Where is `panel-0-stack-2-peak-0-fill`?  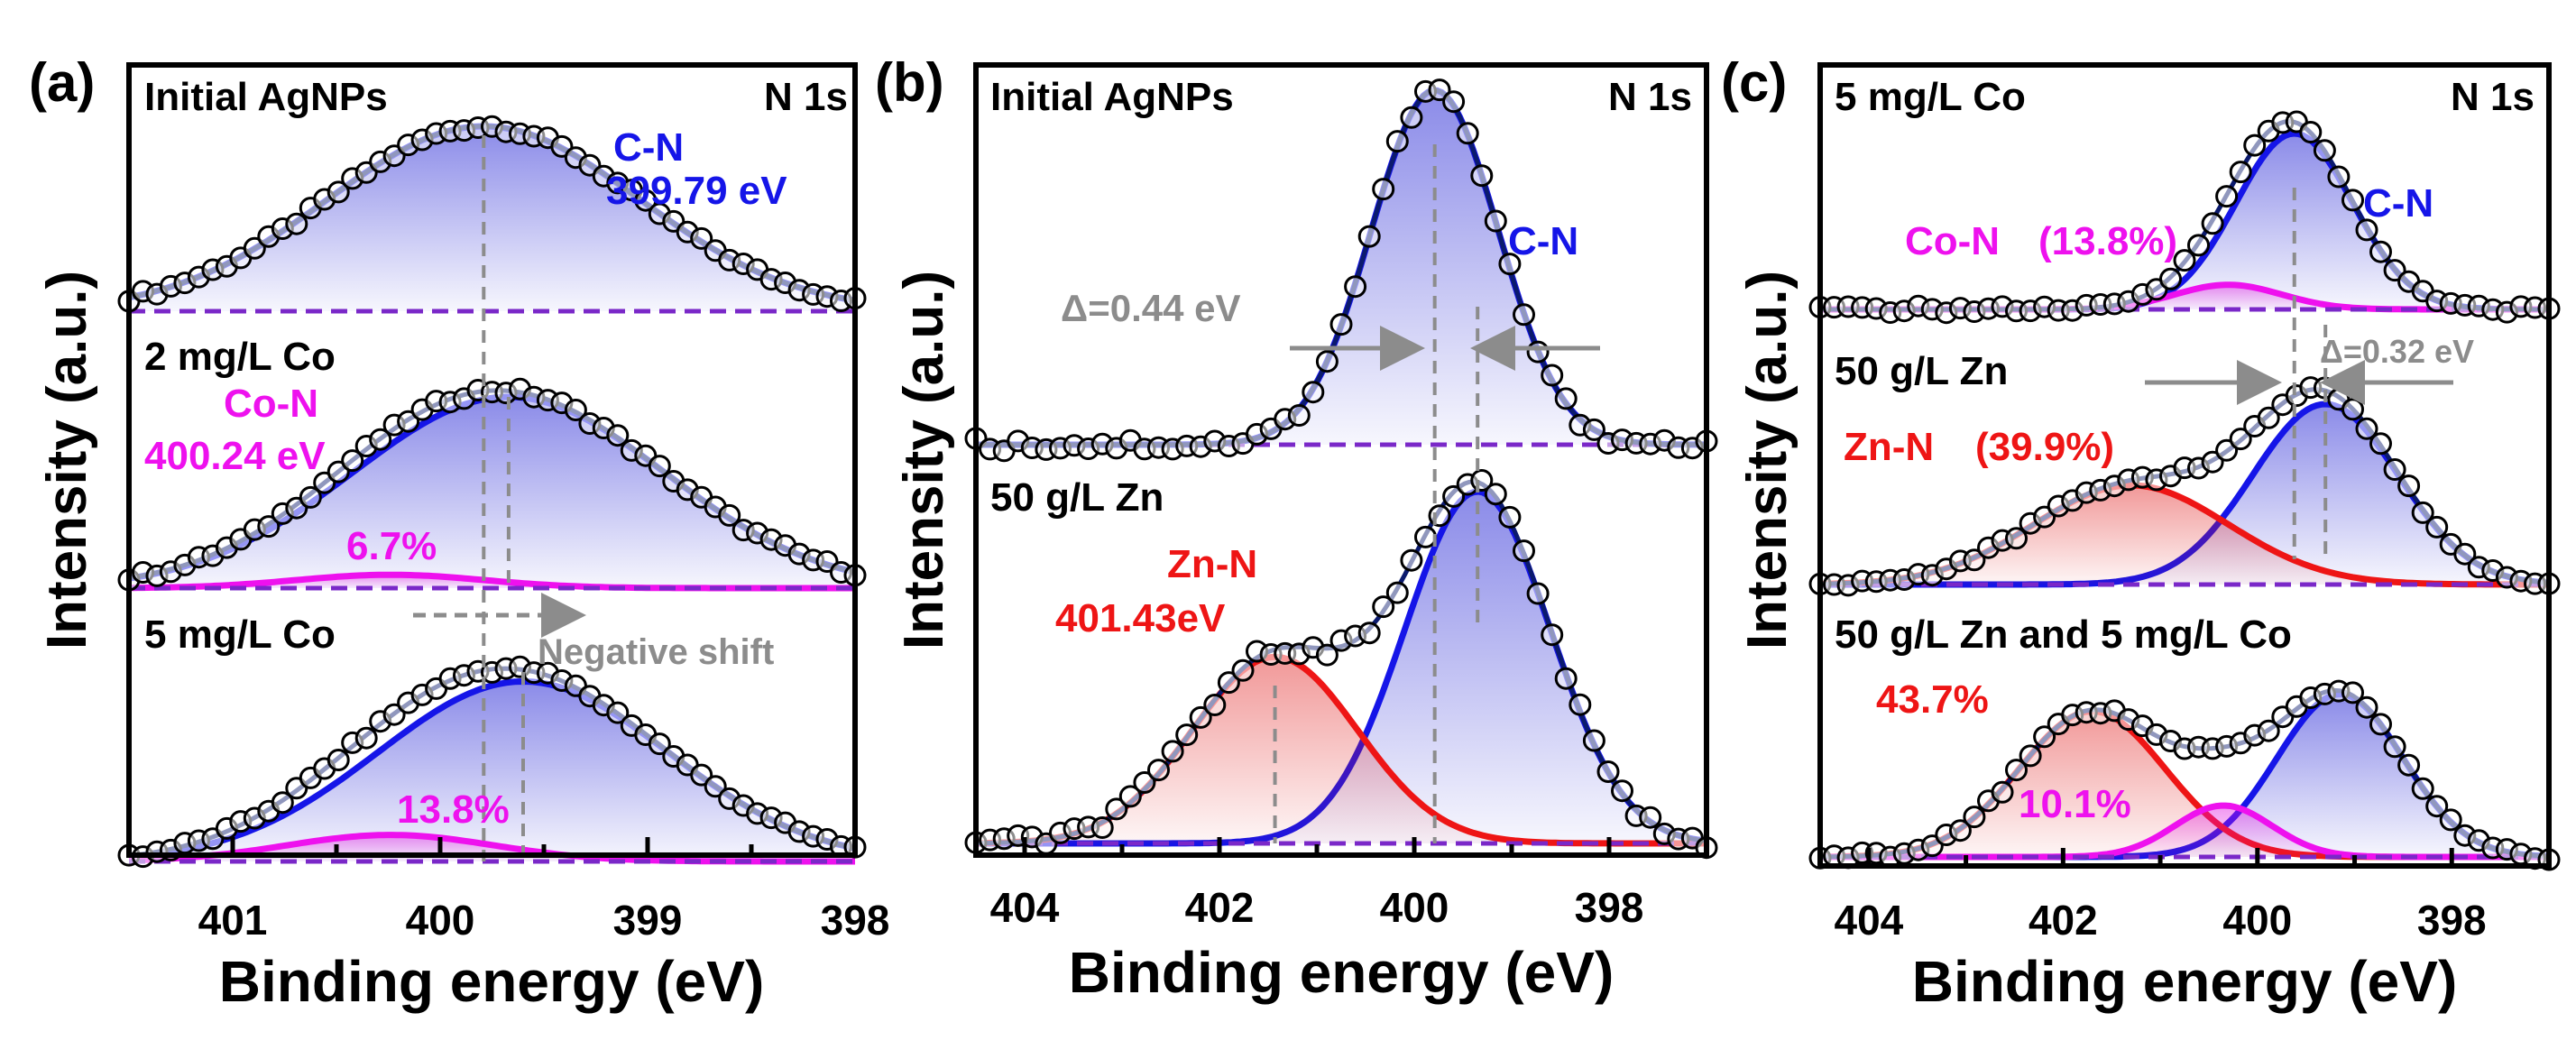 panel-0-stack-2-peak-0-fill is located at coordinates (492, 771).